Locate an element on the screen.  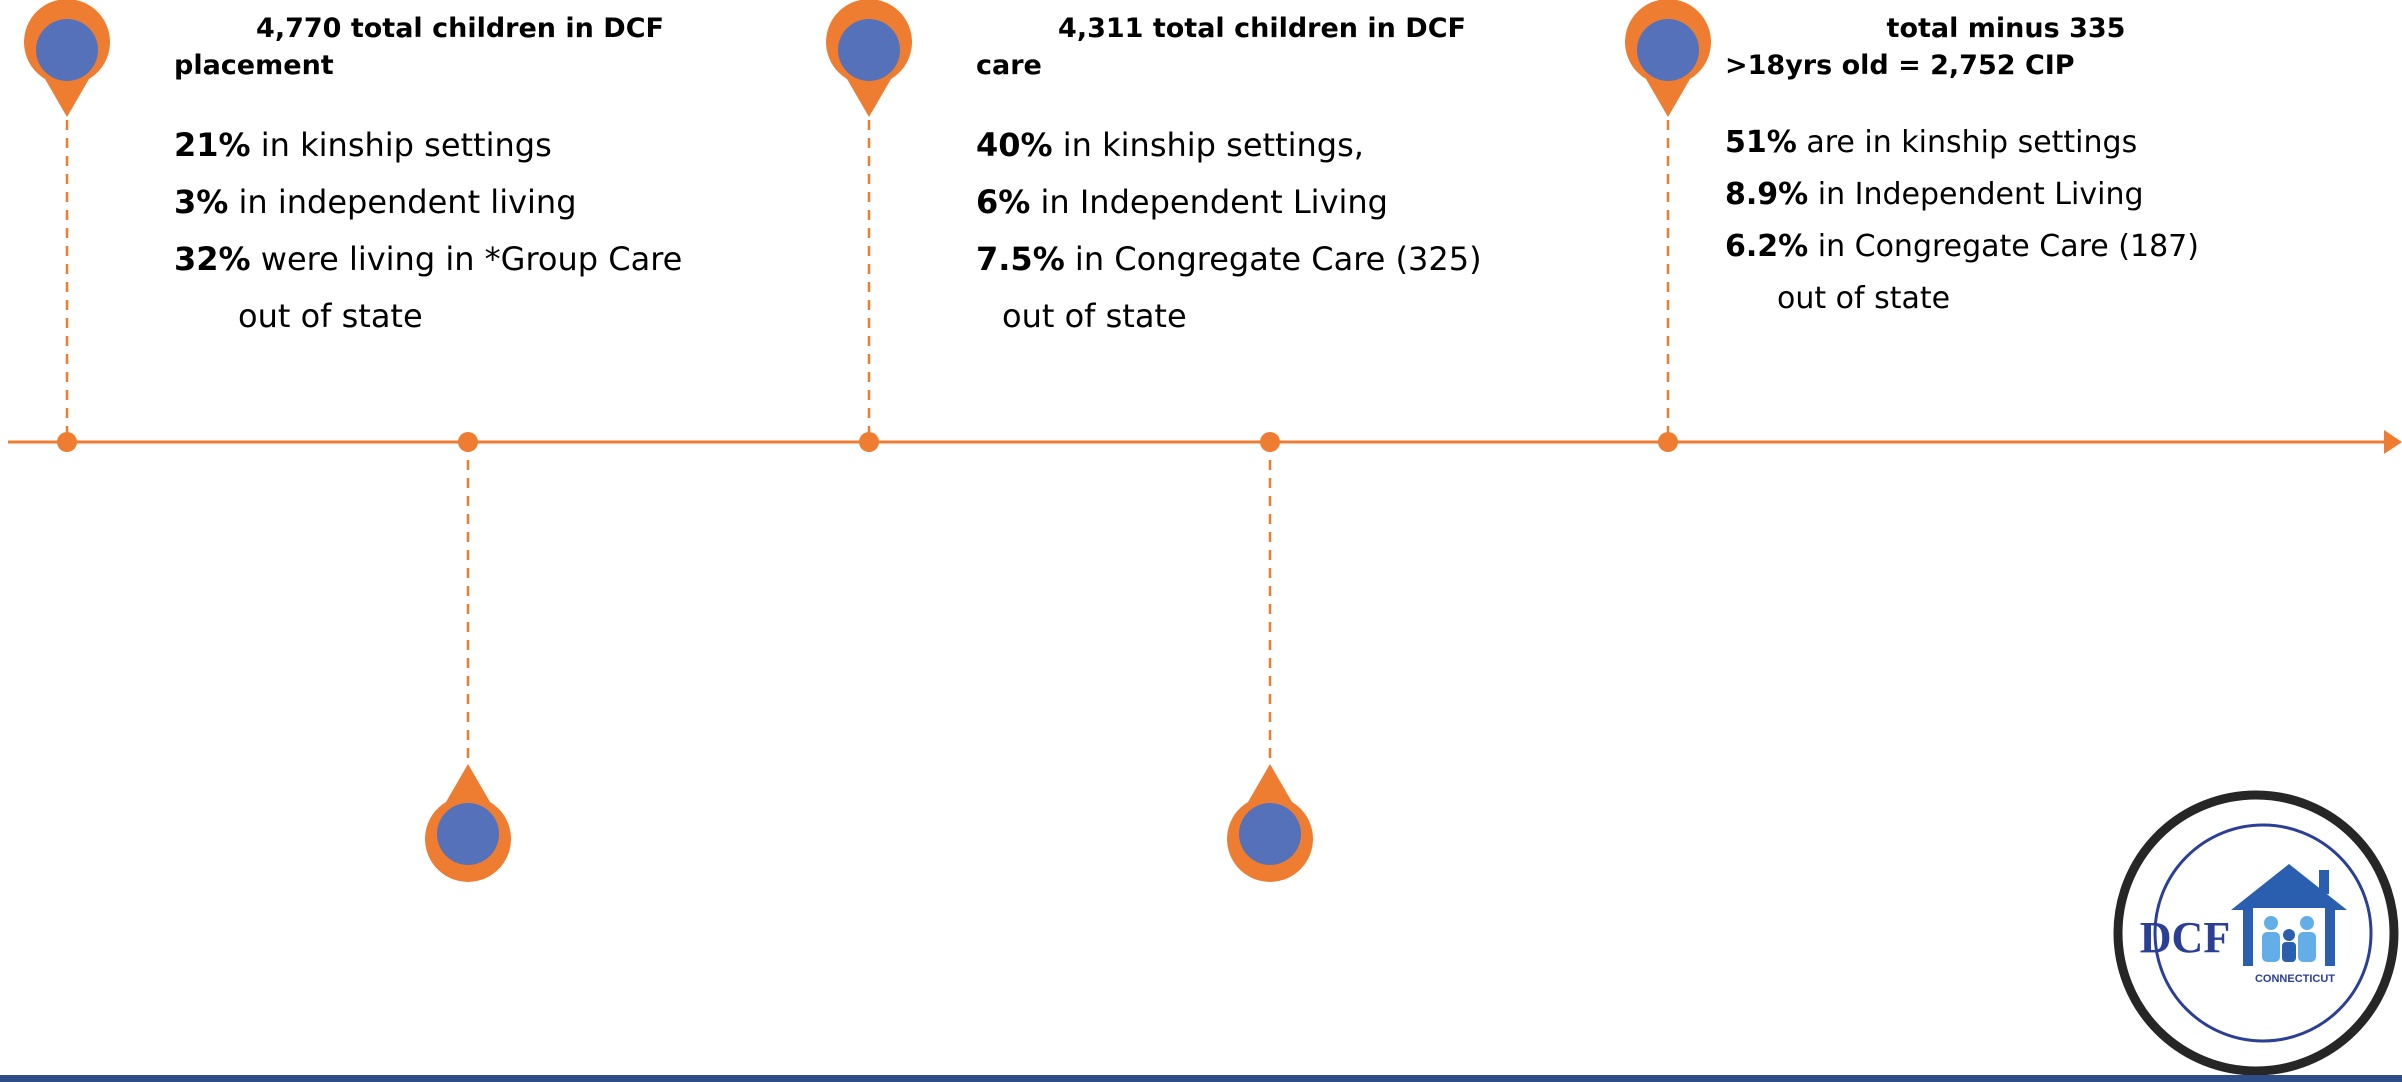
dcf-logo: DCF CONNECTICUT is located at coordinates (2256, 933).